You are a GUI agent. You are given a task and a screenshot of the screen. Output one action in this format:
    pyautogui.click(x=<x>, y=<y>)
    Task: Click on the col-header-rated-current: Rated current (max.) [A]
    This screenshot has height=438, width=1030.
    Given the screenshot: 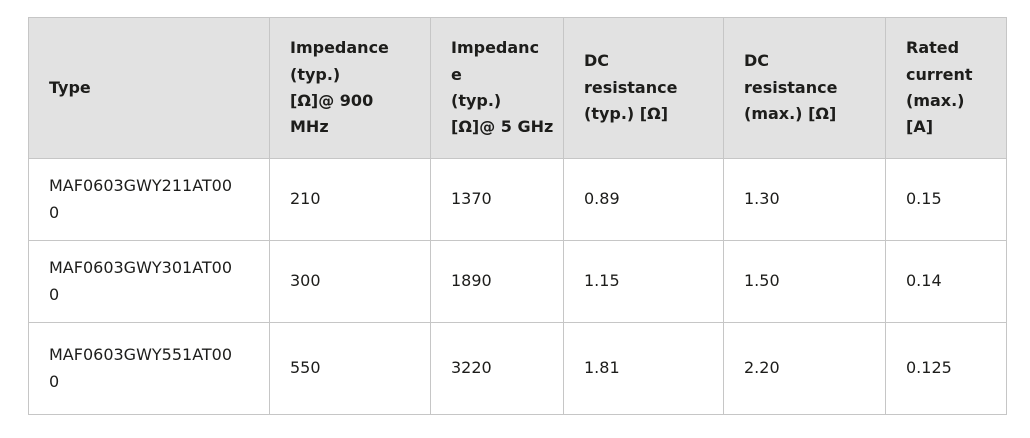 What is the action you would take?
    pyautogui.click(x=946, y=88)
    